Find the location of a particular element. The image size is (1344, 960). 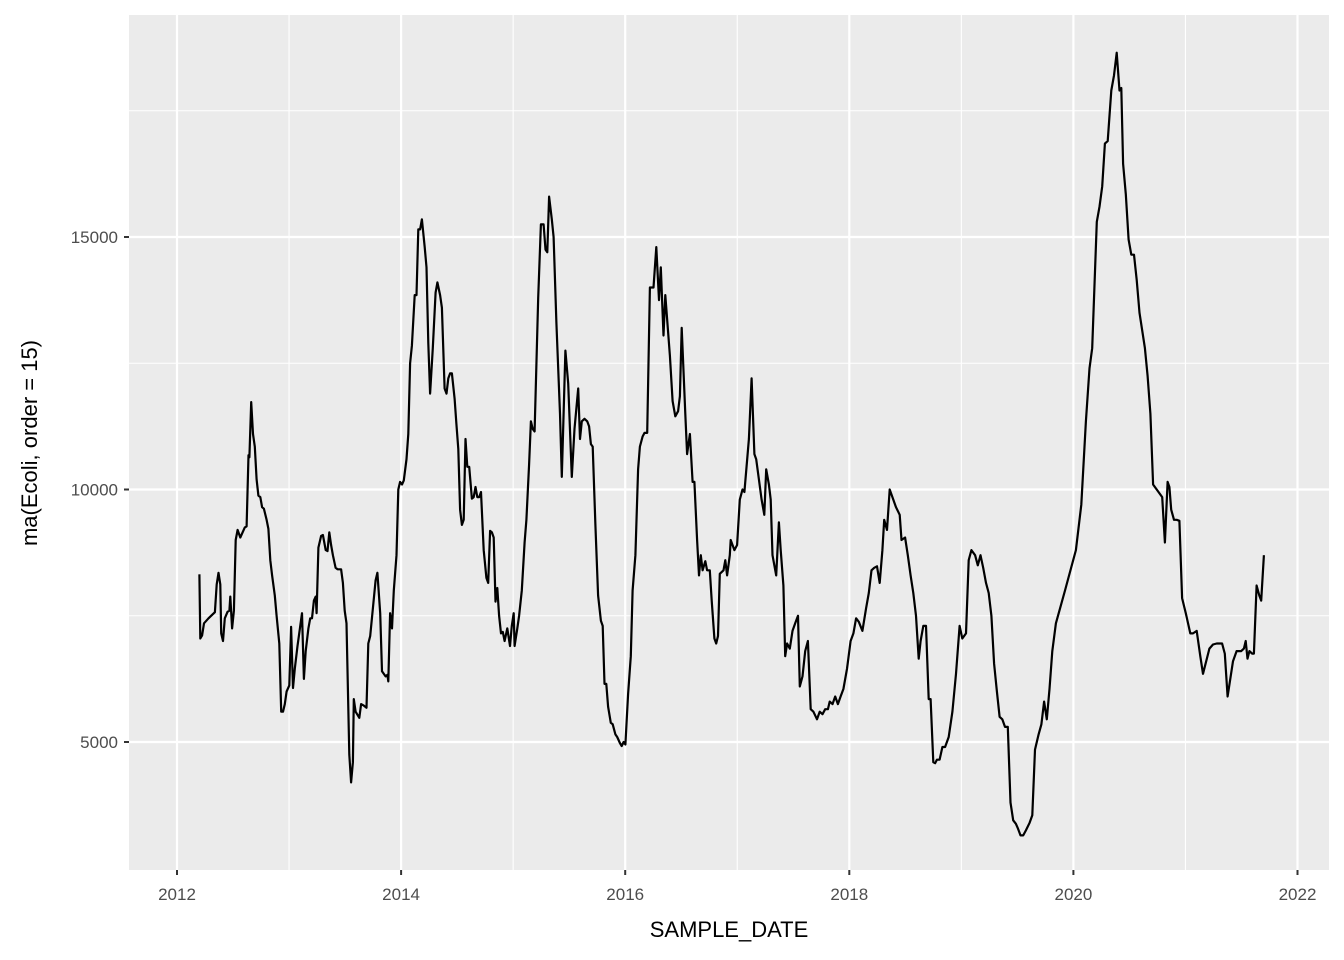

y-tick-label: 10000 is located at coordinates (94, 490).